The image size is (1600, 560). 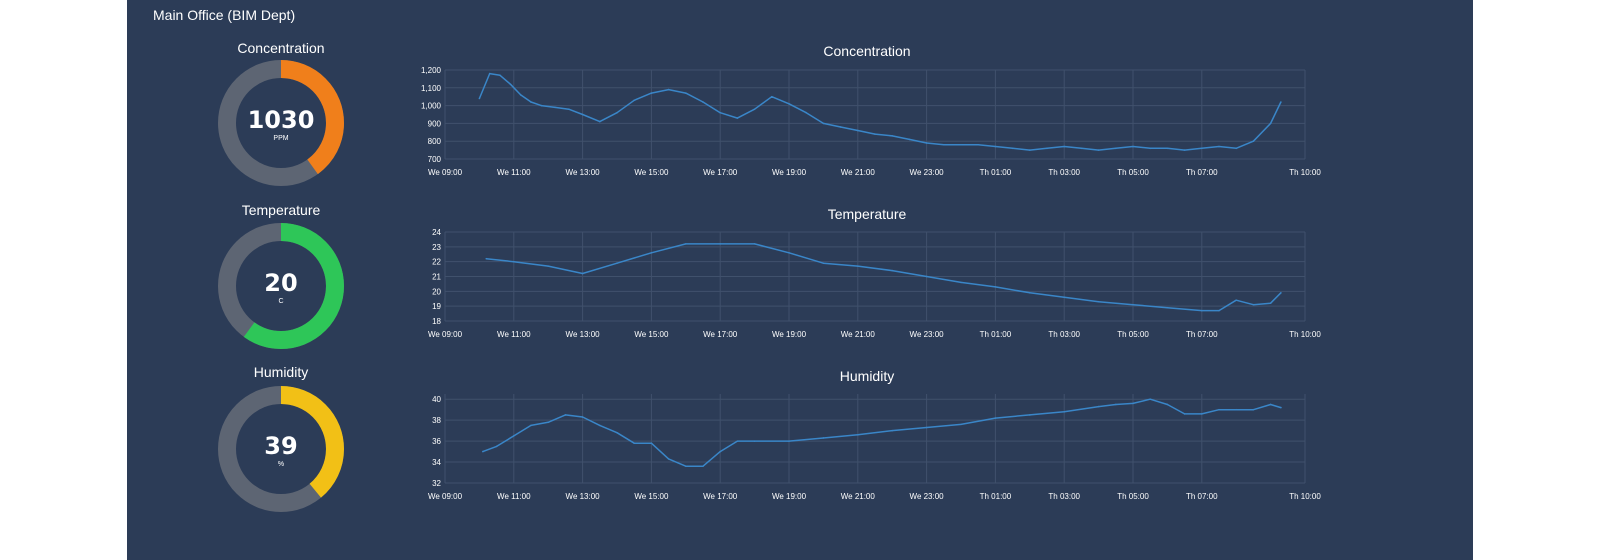 What do you see at coordinates (281, 120) in the screenshot?
I see `gauge-value: 1030` at bounding box center [281, 120].